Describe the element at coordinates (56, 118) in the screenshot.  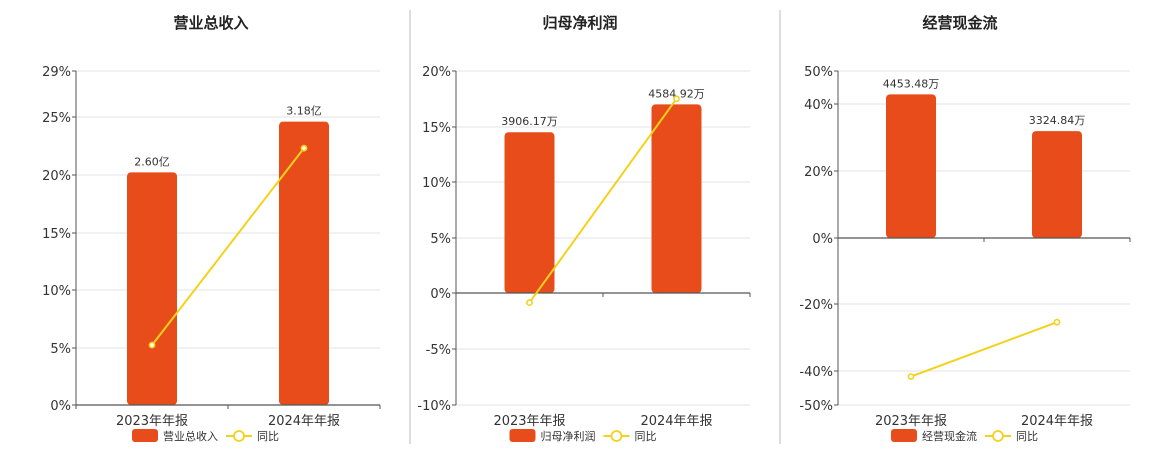
I see `y-tick-label: 25%` at that location.